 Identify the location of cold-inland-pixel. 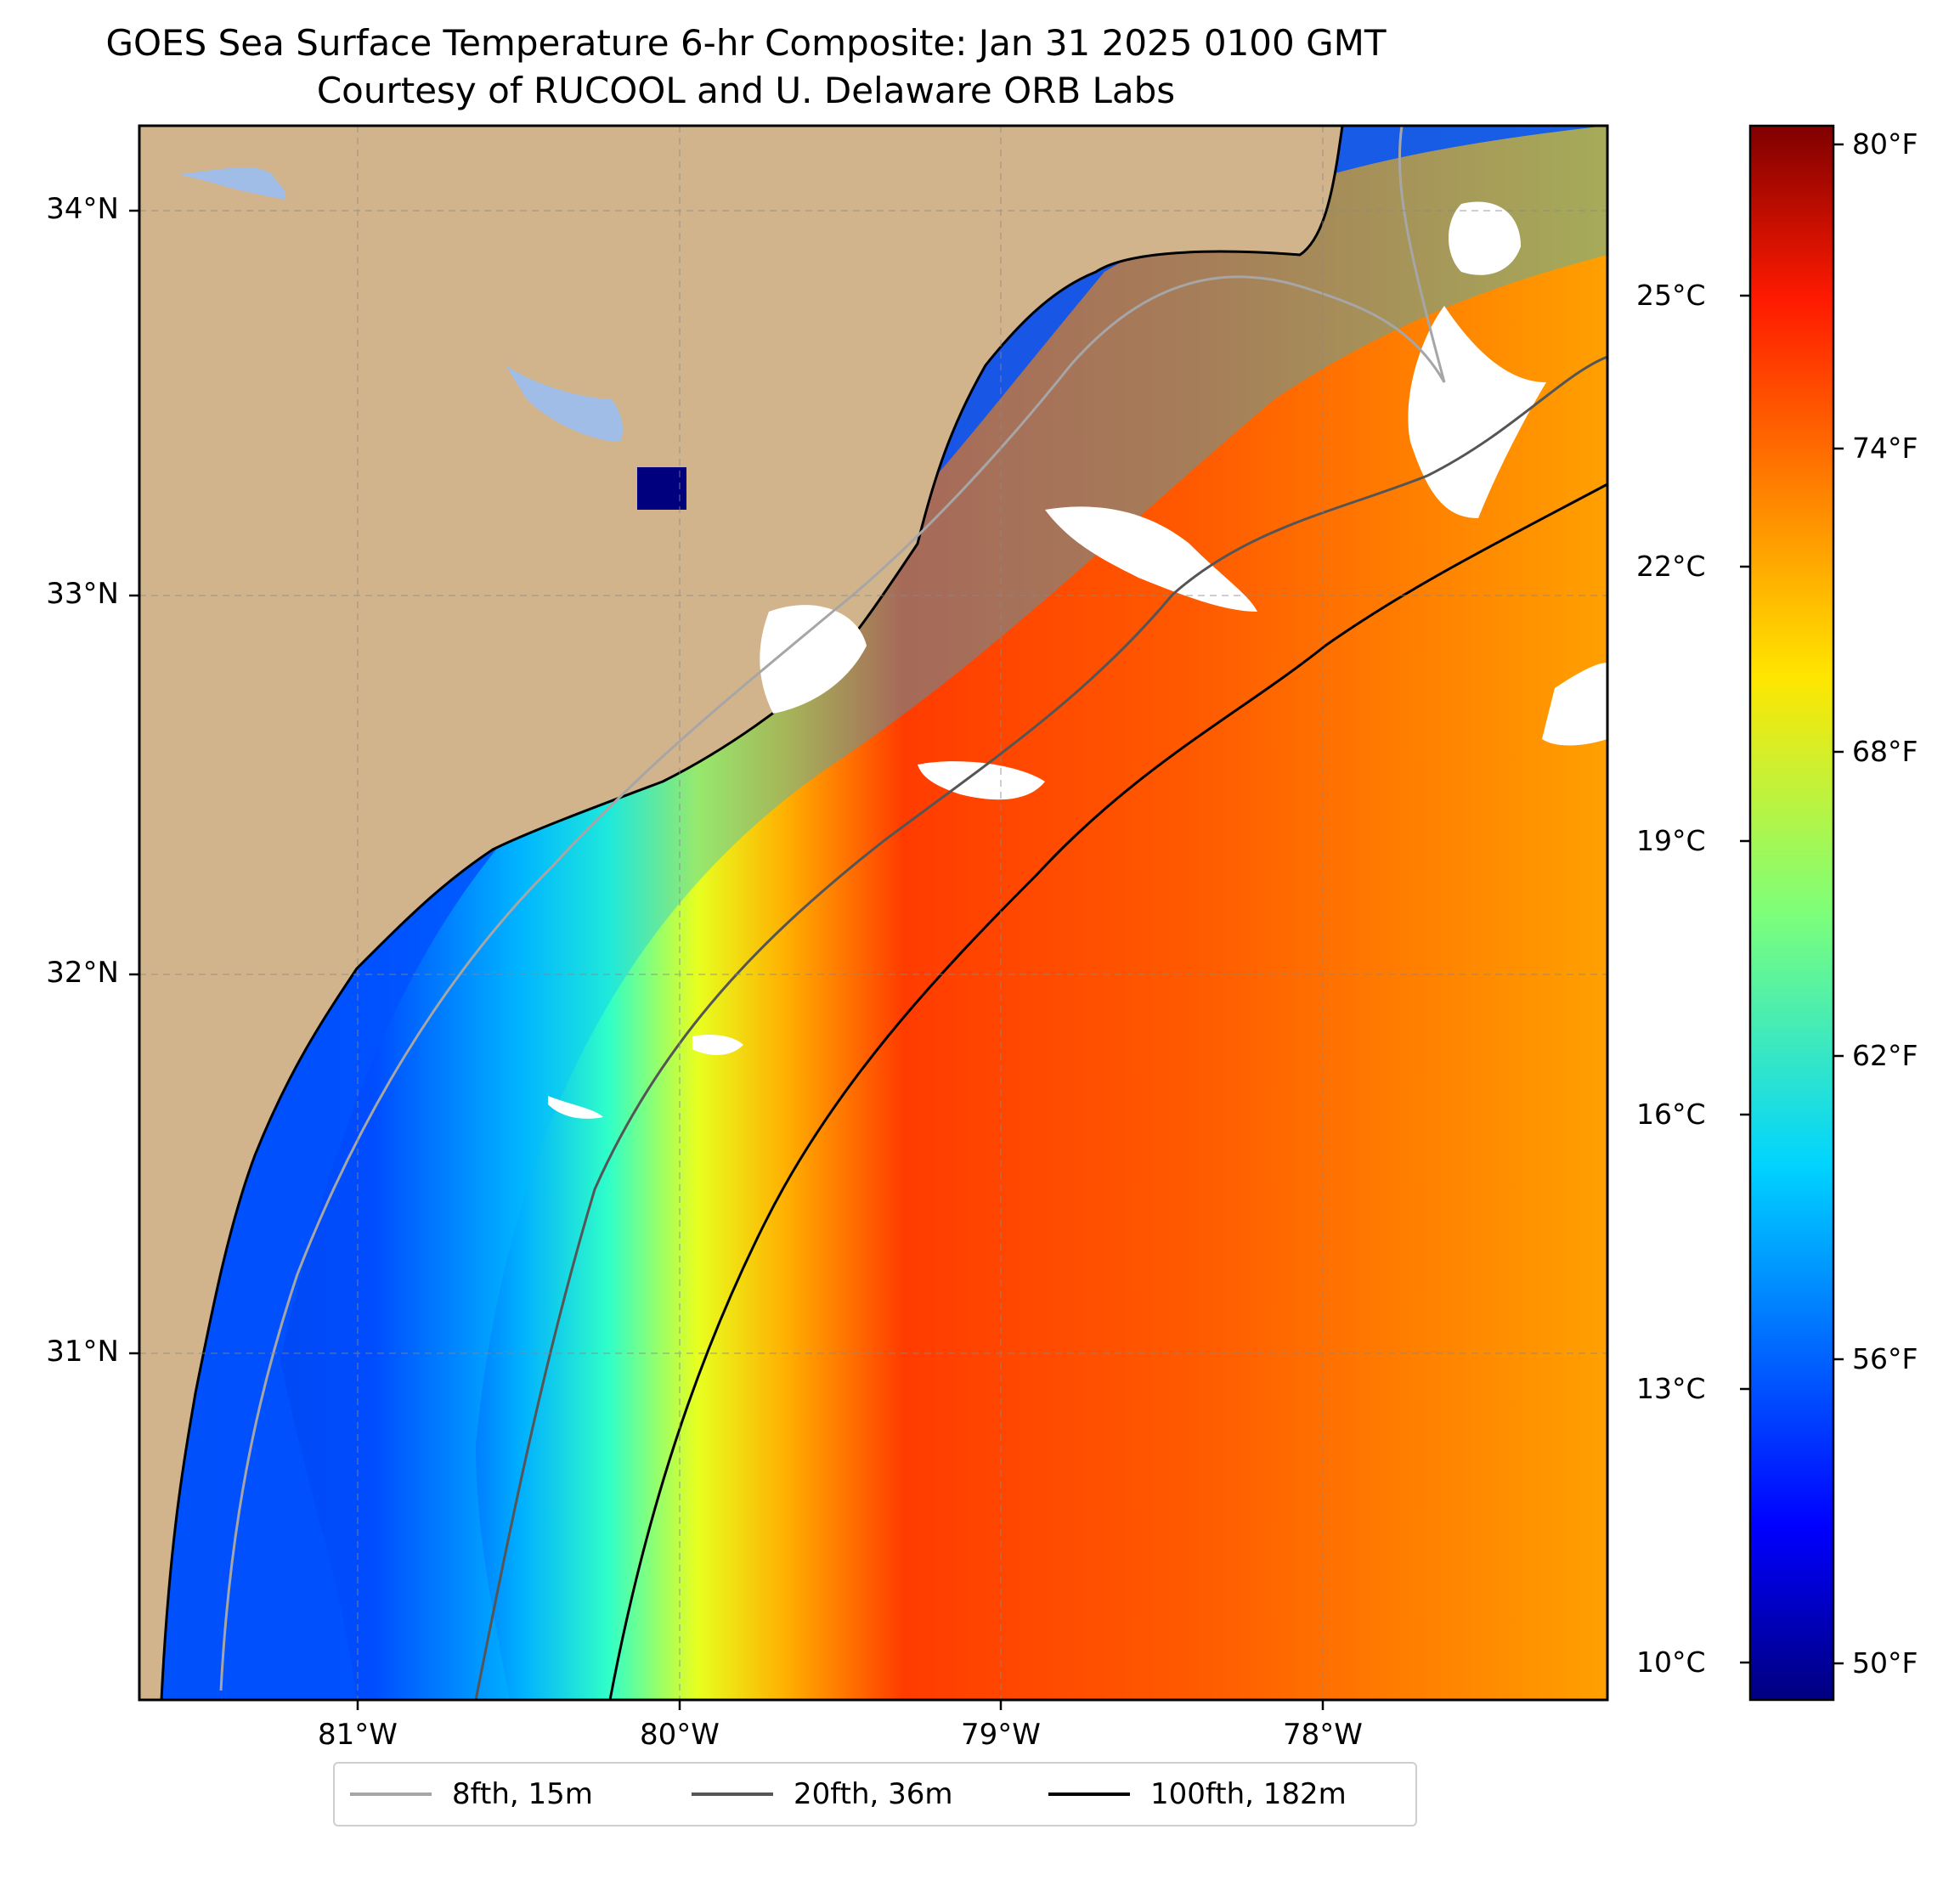
(662, 488).